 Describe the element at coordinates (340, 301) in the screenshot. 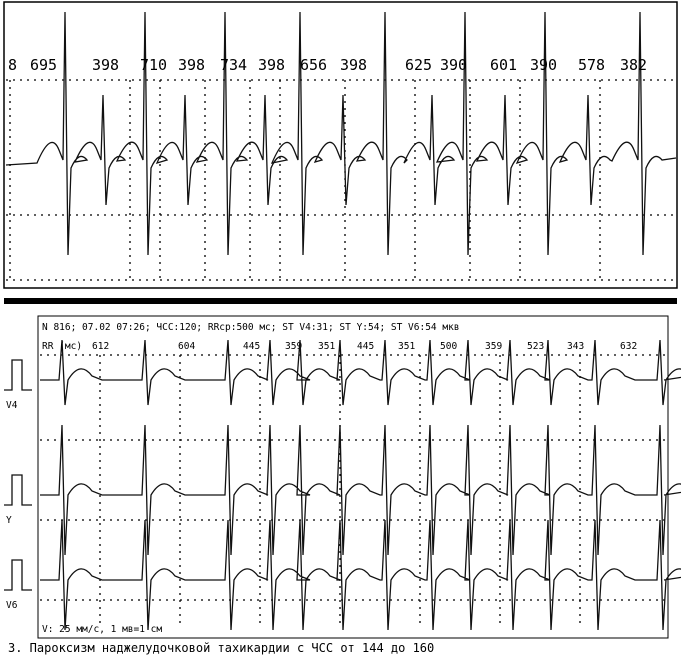

I see `separator` at that location.